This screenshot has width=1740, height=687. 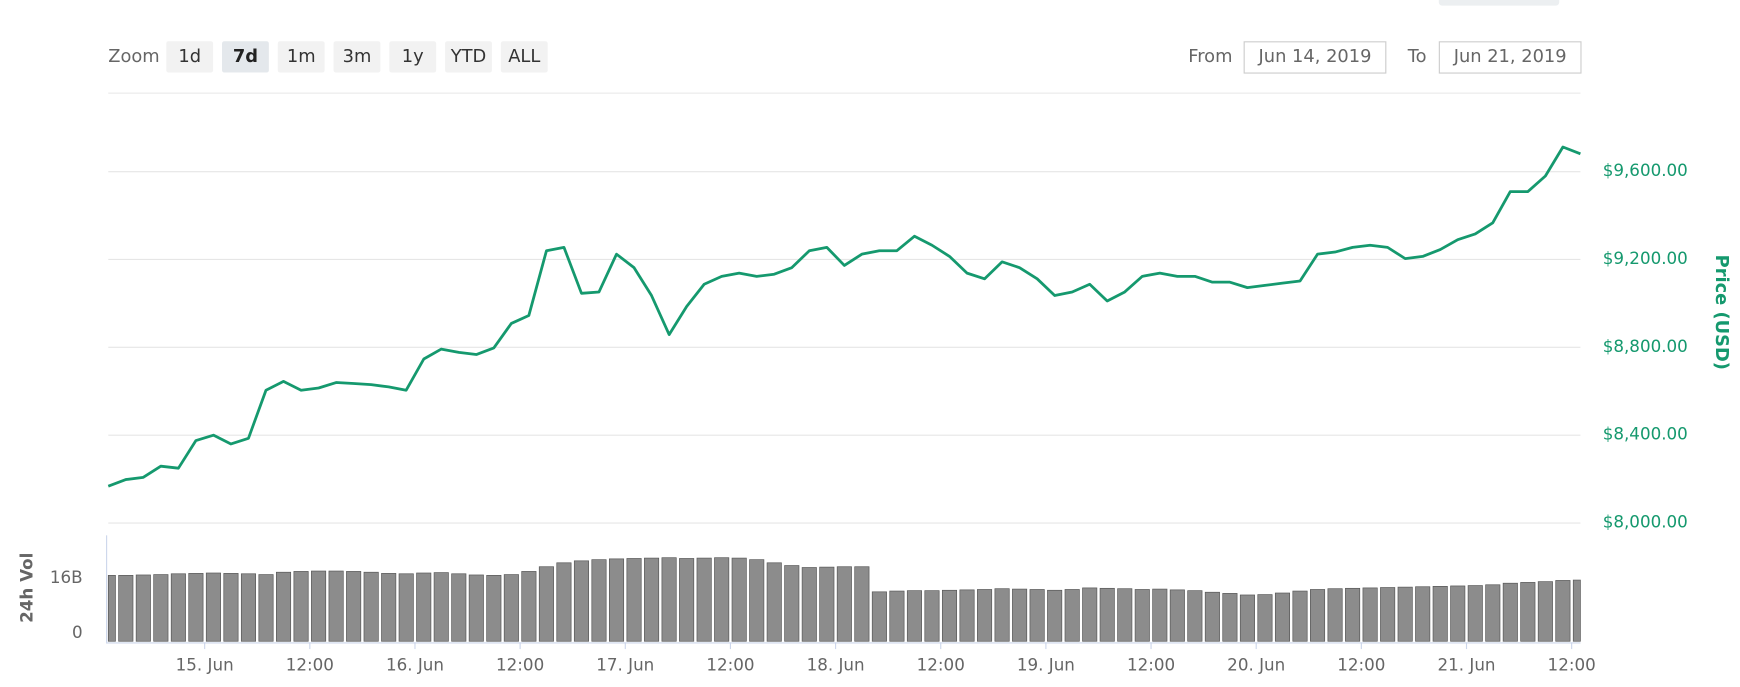 I want to click on y-tick-label: 16B, so click(x=66, y=577).